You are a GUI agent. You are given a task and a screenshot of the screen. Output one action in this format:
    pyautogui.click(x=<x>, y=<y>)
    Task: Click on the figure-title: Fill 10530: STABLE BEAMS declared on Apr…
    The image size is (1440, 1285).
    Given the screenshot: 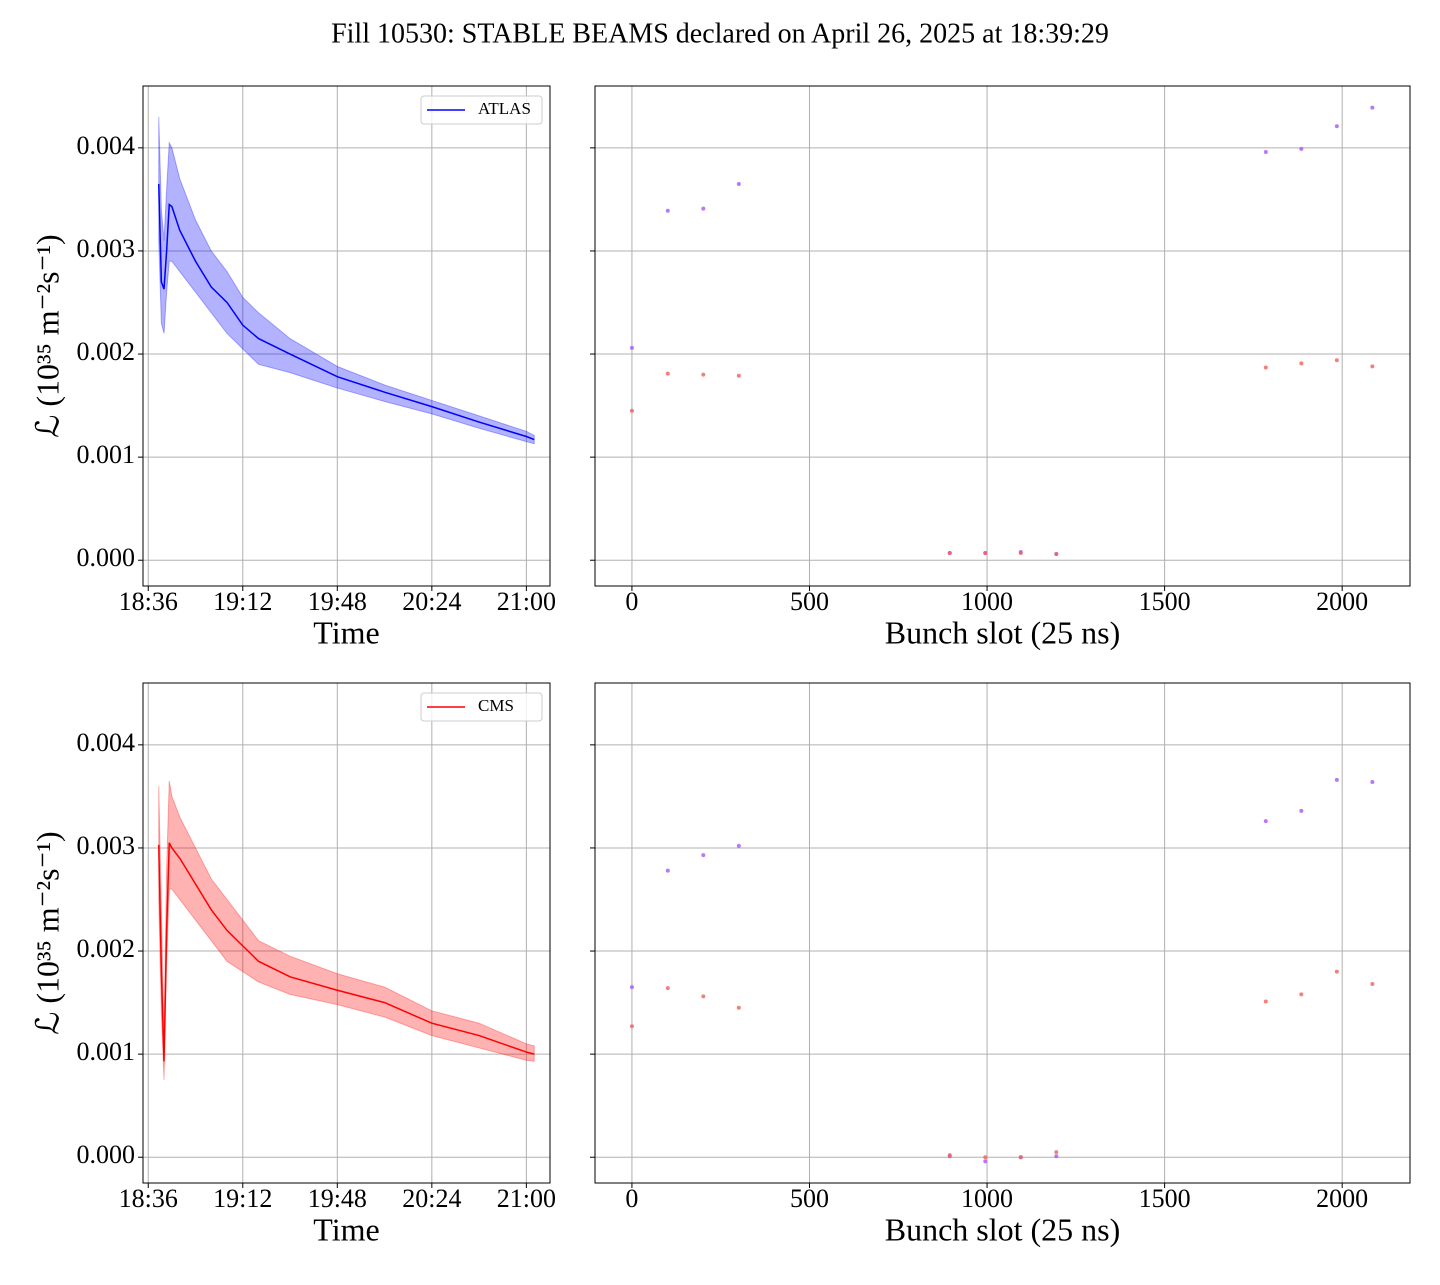 What is the action you would take?
    pyautogui.click(x=720, y=33)
    